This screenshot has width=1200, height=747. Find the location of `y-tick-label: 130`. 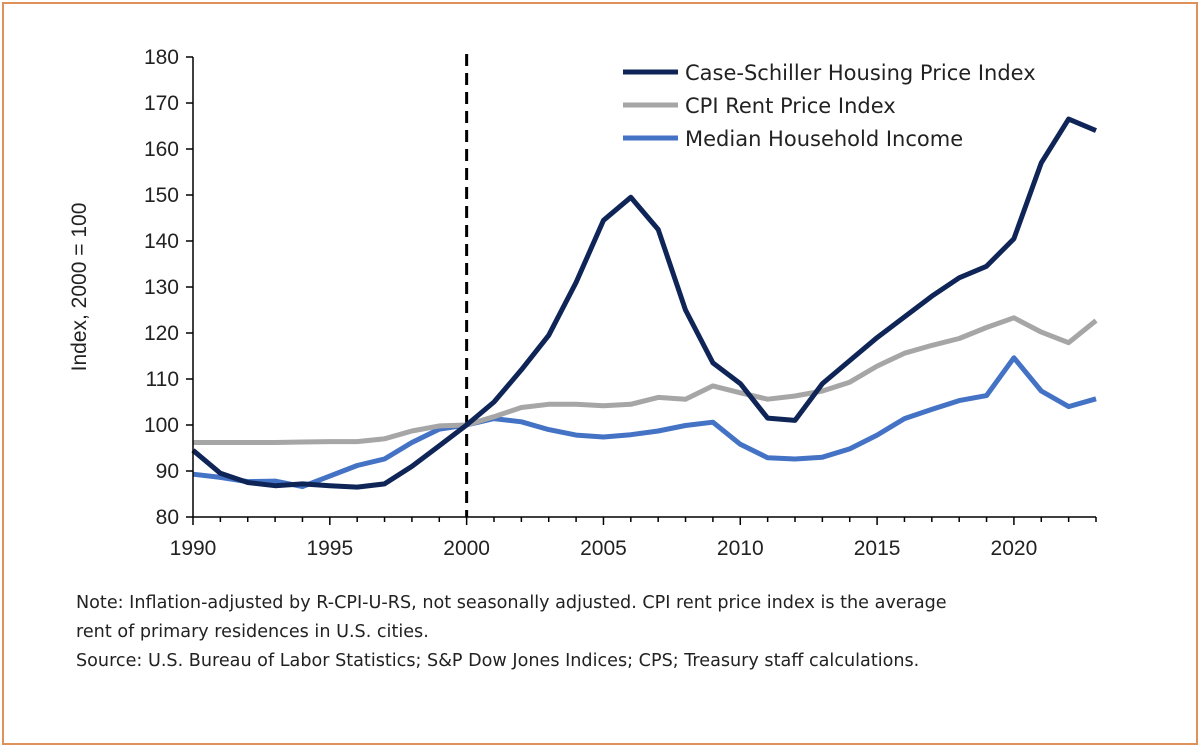

y-tick-label: 130 is located at coordinates (161, 287).